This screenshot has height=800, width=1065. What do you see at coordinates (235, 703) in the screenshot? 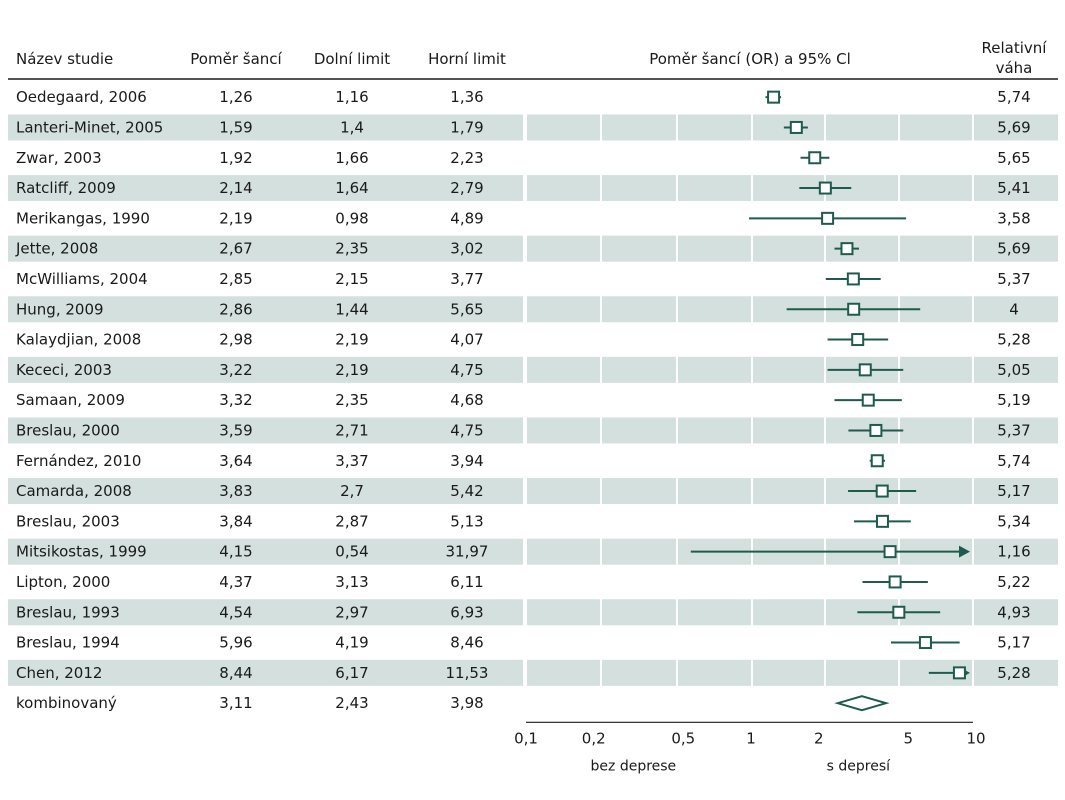
I see `combined-odds-ratio-value: 3,11` at bounding box center [235, 703].